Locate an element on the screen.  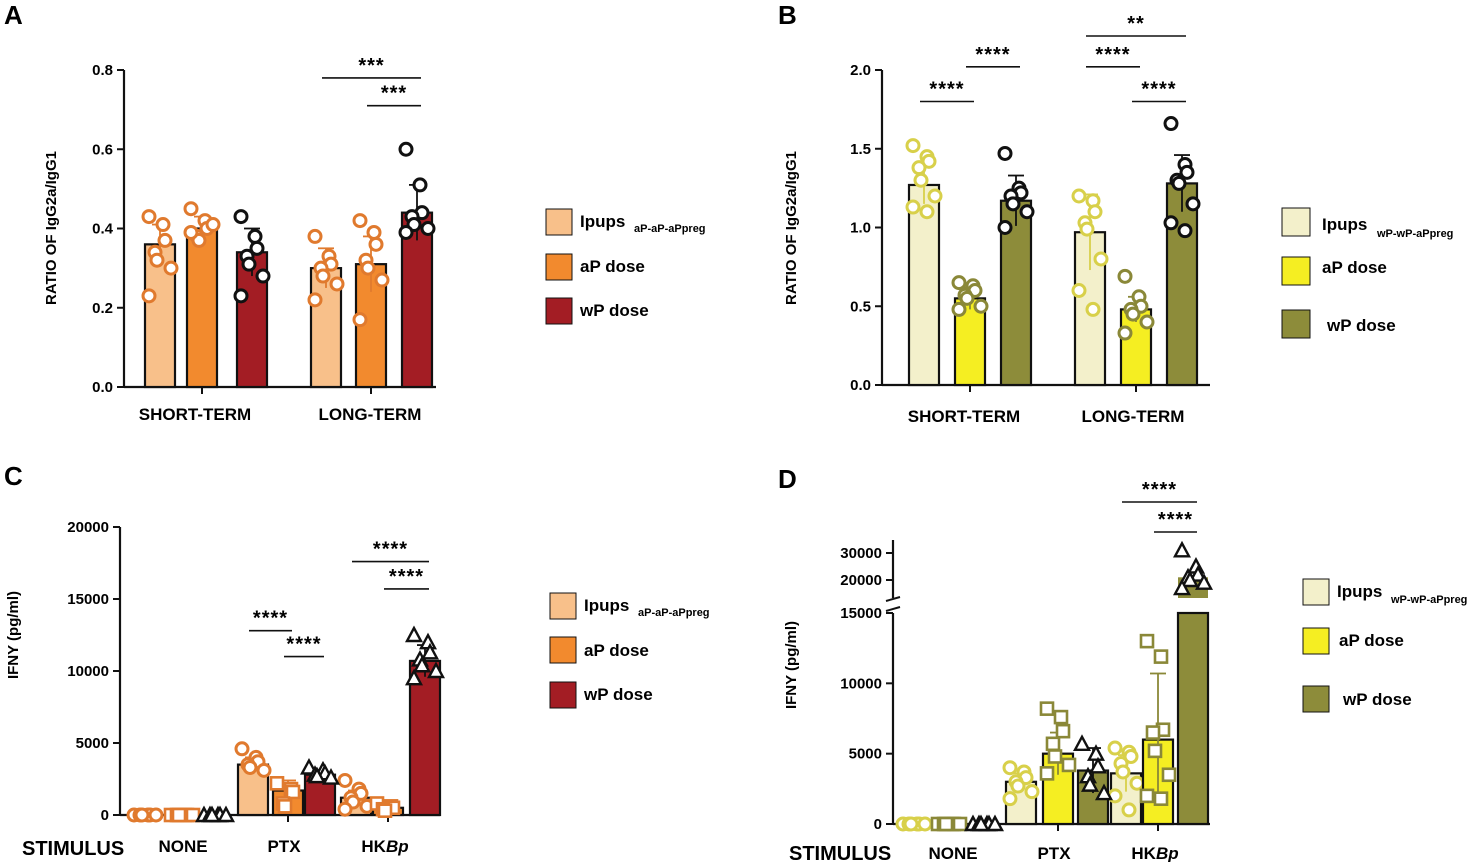
legend-b-label-ap: aP dose is located at coordinates (1354, 267).